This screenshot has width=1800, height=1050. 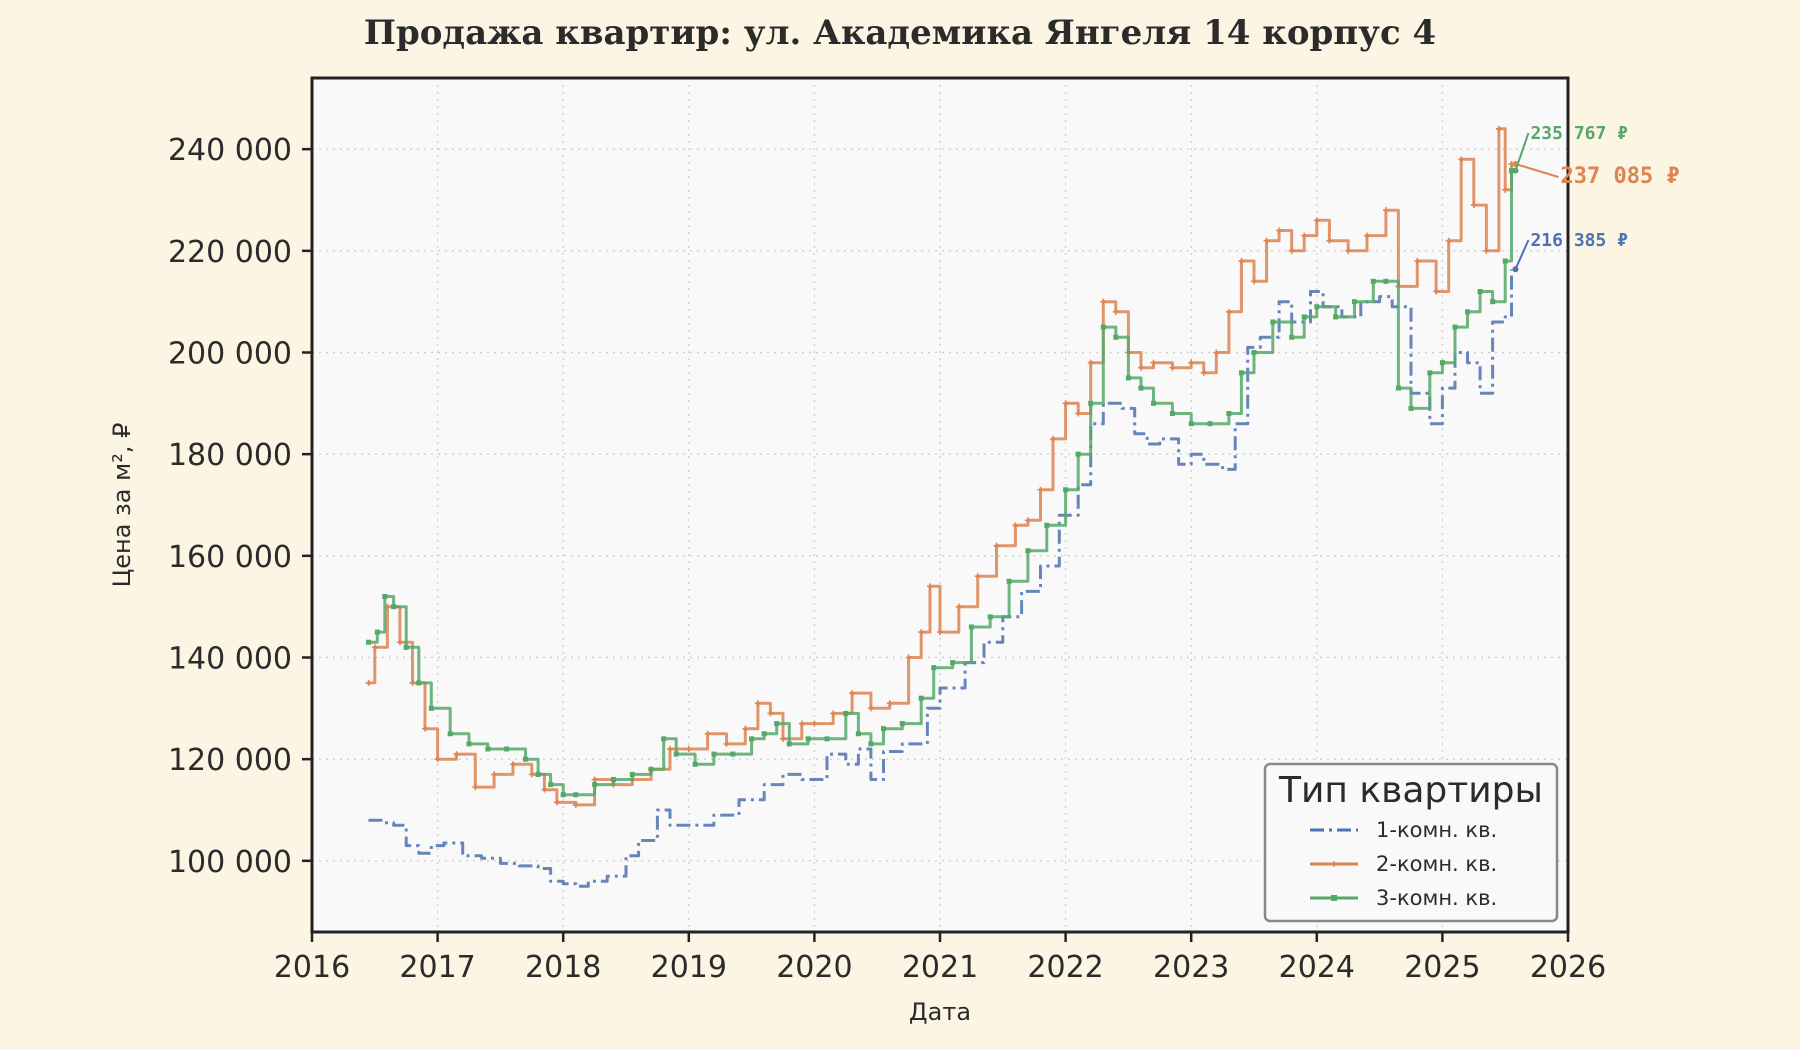 What do you see at coordinates (1317, 967) in the screenshot?
I see `x-tick-label: 2024` at bounding box center [1317, 967].